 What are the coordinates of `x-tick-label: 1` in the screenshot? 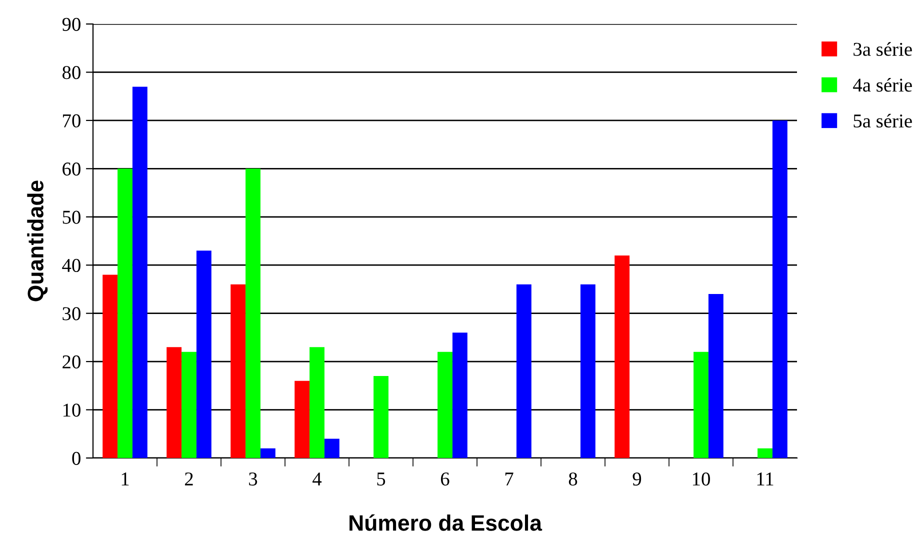 It's located at (125, 479).